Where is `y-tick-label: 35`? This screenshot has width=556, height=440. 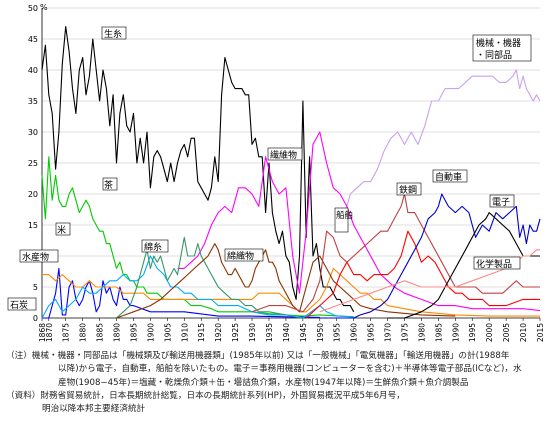
y-tick-label: 35 is located at coordinates (33, 101).